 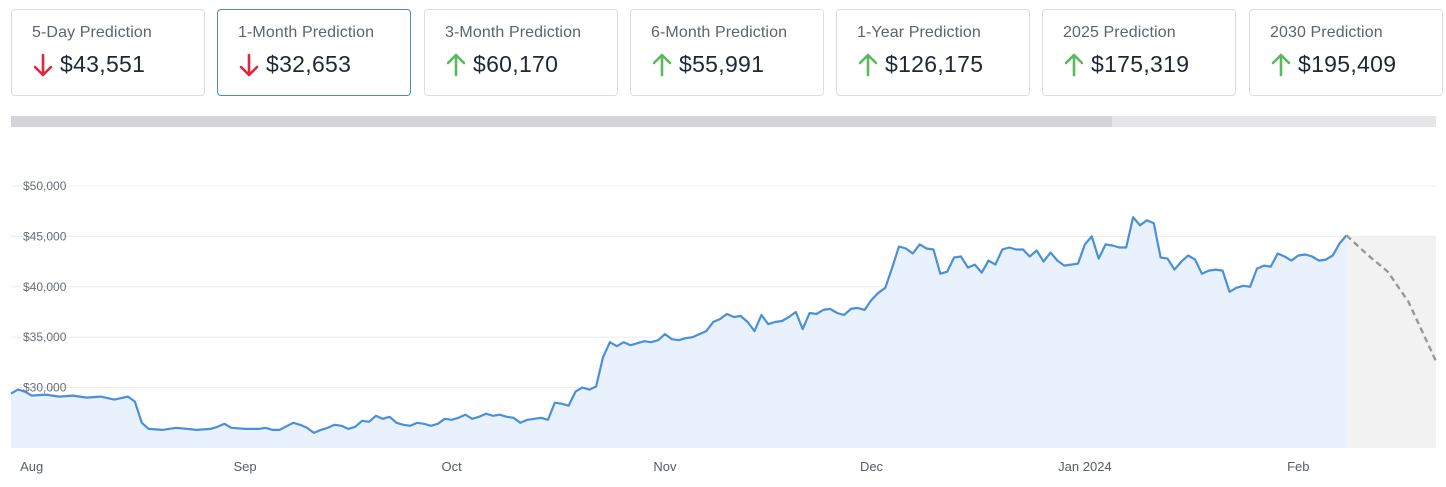 I want to click on prediction-card-label: 2025 Prediction, so click(x=1119, y=32).